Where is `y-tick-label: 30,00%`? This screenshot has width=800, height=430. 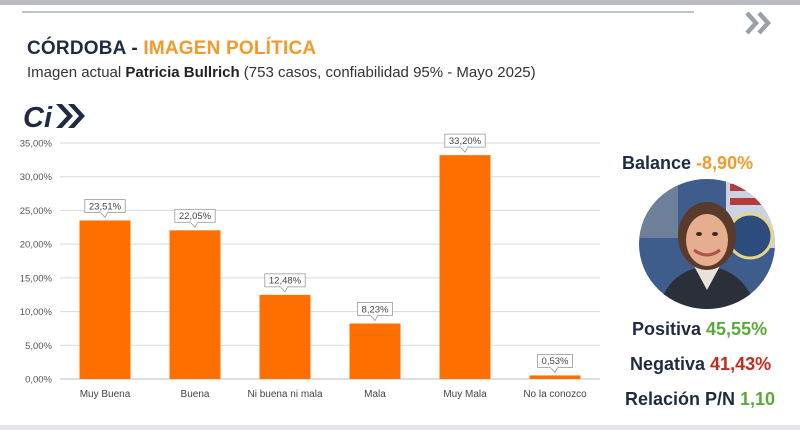
y-tick-label: 30,00% is located at coordinates (36, 177).